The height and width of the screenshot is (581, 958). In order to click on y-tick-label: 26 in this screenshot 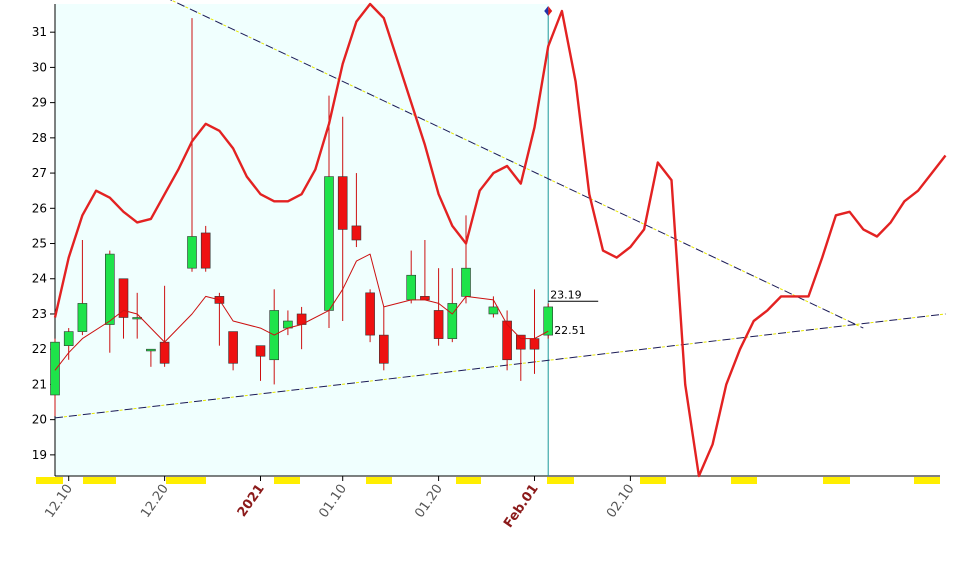, I will do `click(39, 208)`.